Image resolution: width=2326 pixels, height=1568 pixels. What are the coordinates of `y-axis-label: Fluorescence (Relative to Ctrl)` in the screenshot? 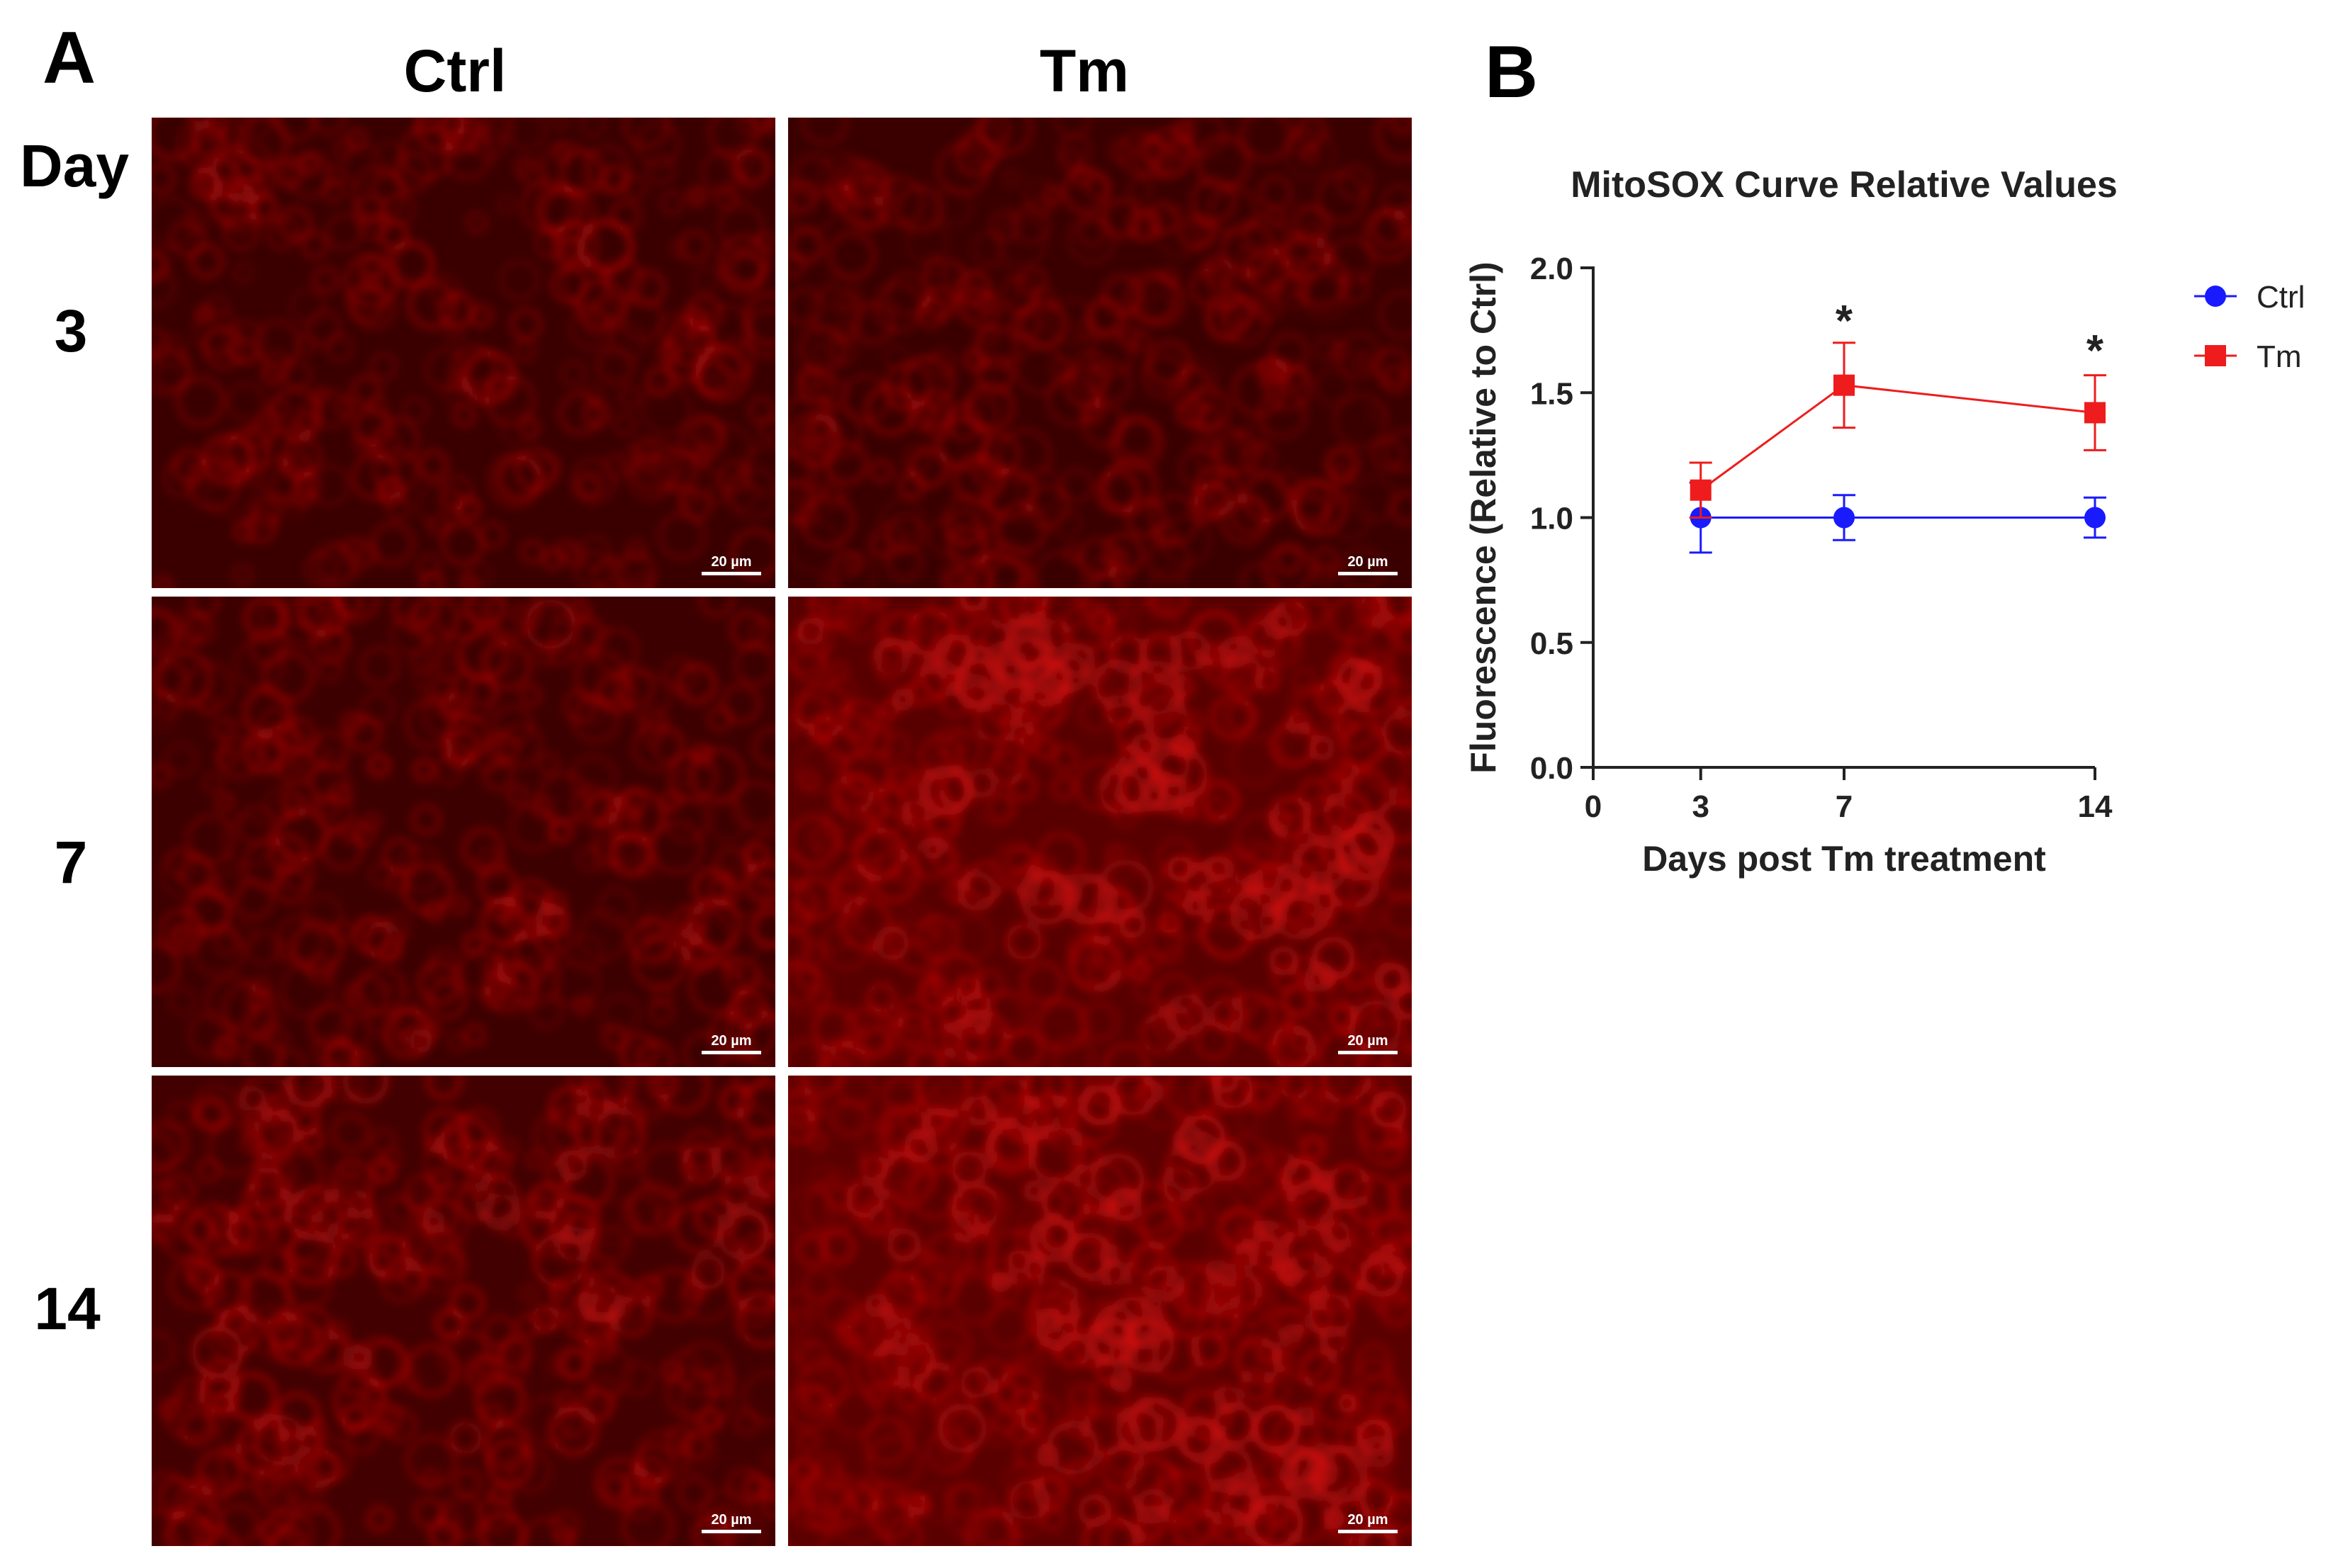 It's located at (1483, 517).